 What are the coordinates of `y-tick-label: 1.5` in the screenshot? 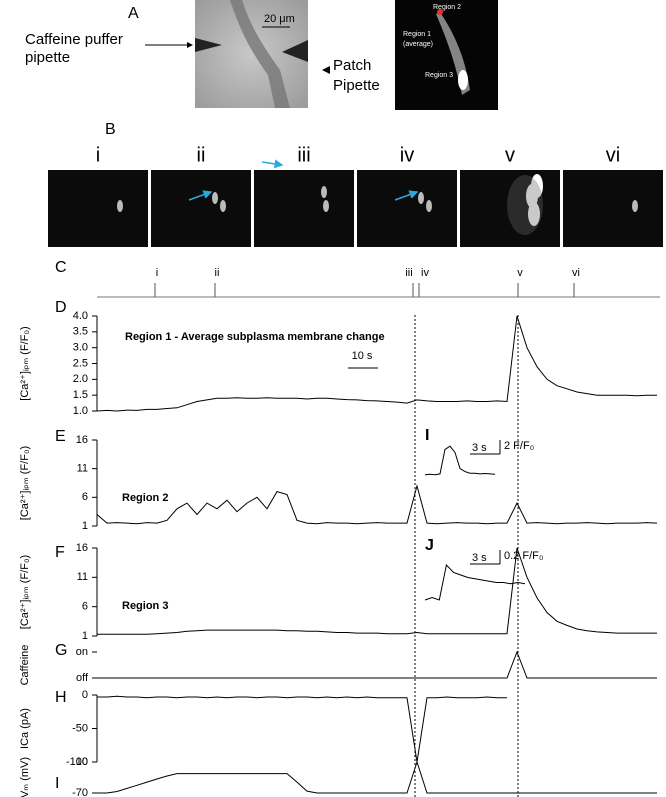 It's located at (80, 395).